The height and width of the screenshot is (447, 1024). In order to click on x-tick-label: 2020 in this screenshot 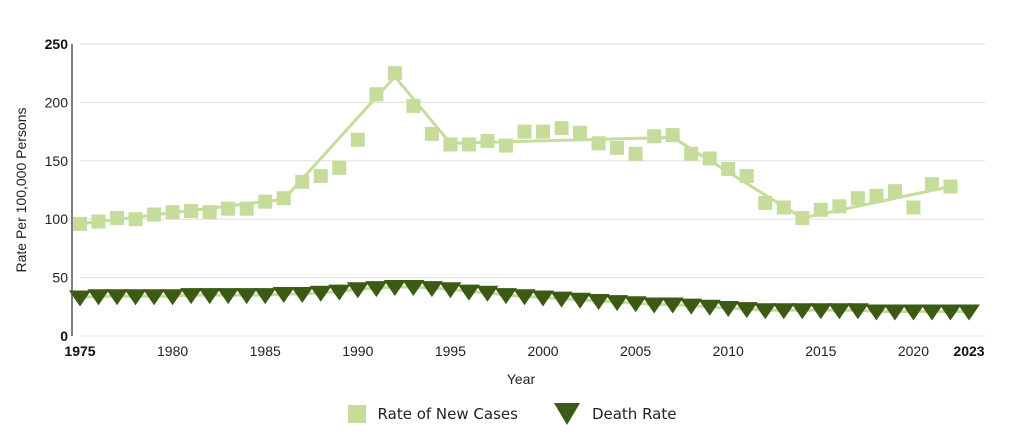, I will do `click(913, 351)`.